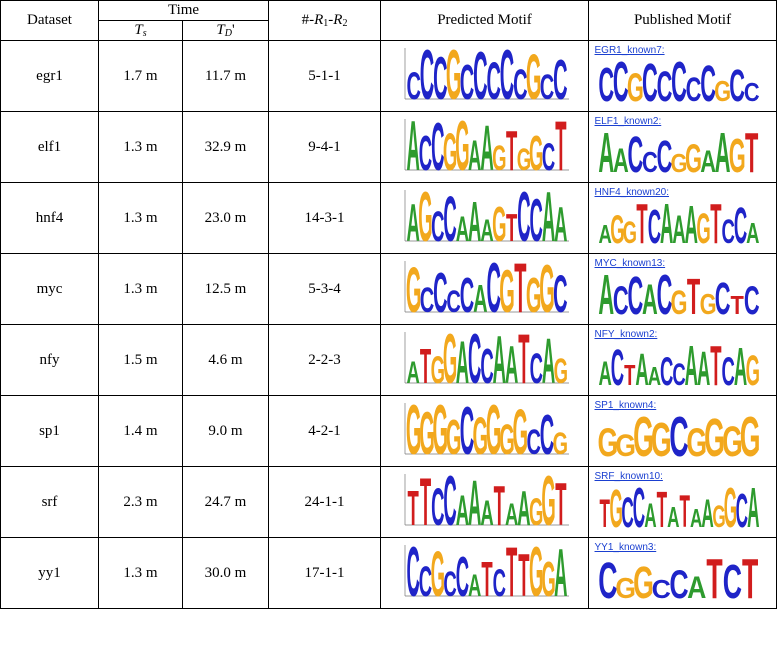 The image size is (778, 661). I want to click on cell-dataset: hnf4, so click(49, 218).